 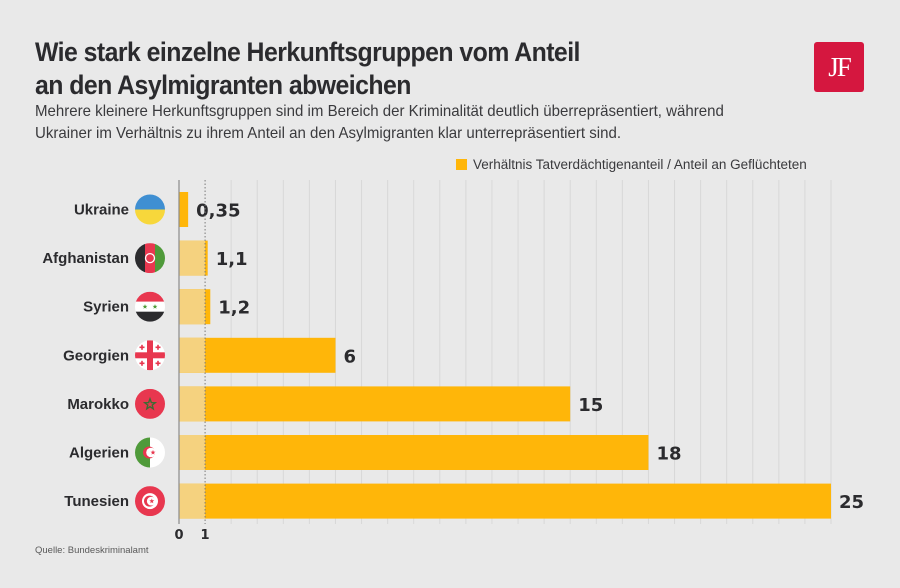 I want to click on syria-flag-icon, so click(x=150, y=306).